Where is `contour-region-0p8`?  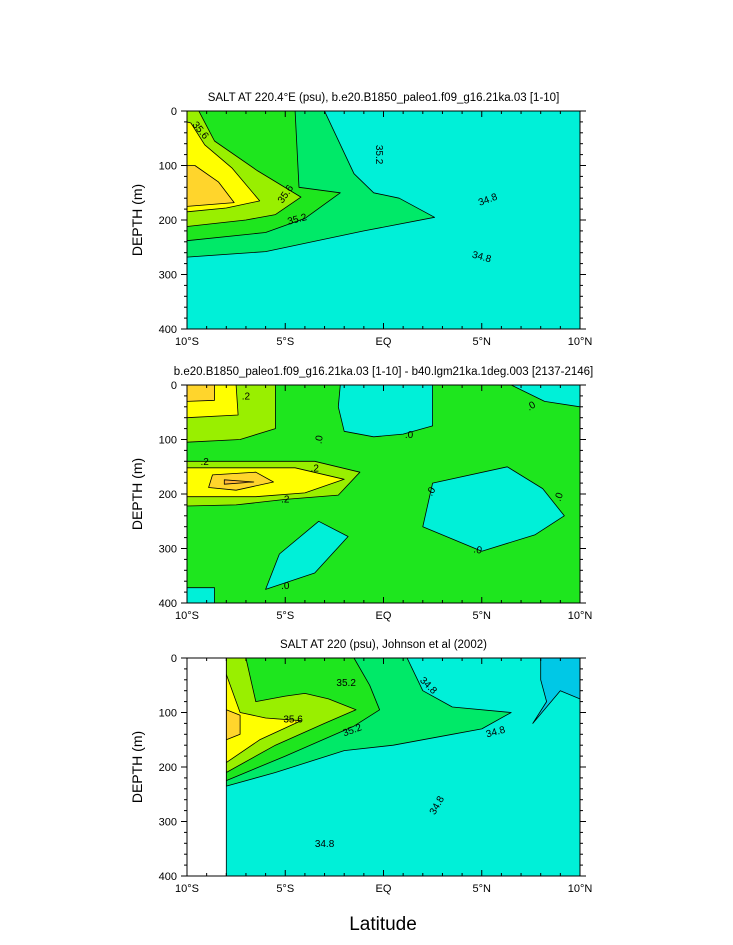 contour-region-0p8 is located at coordinates (239, 482).